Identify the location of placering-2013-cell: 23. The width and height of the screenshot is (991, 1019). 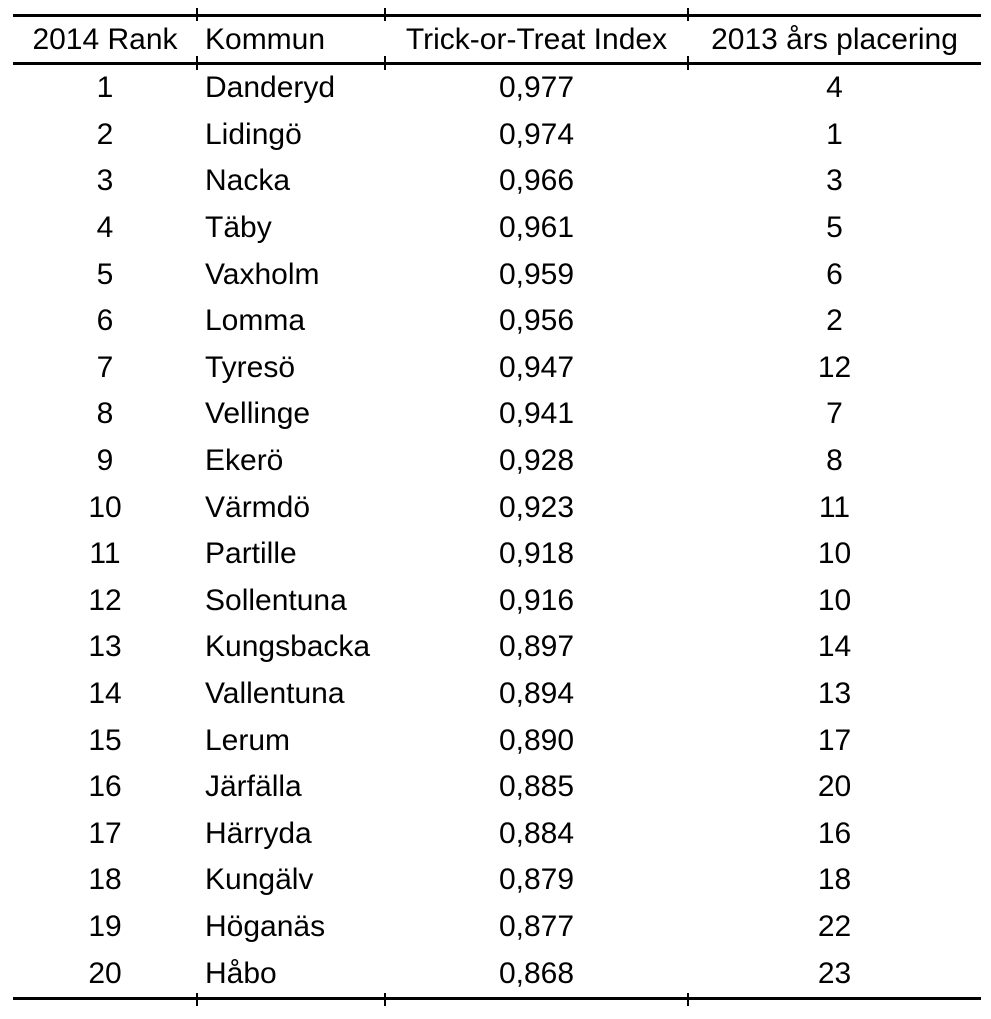
(834, 973).